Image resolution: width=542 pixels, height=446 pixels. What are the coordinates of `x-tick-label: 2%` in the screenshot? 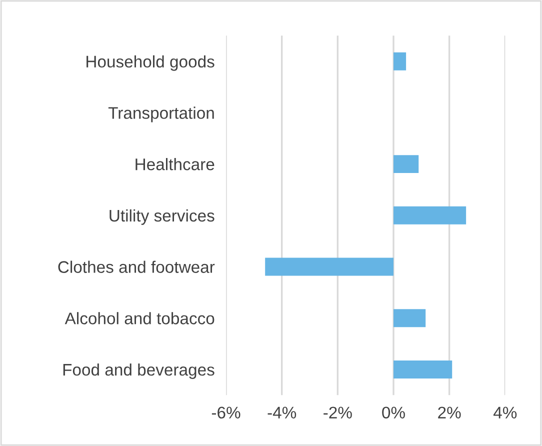 It's located at (449, 412).